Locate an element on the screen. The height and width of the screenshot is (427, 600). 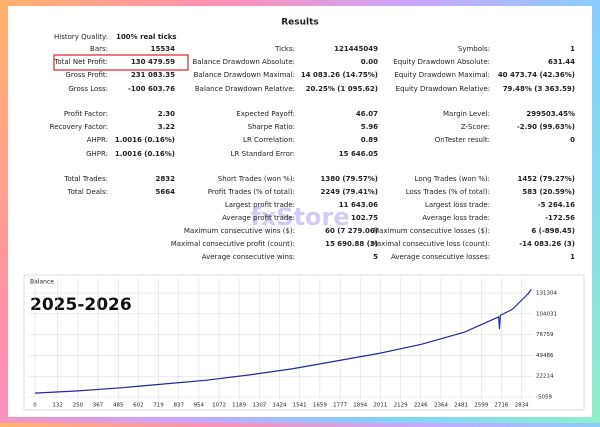
label: Long Trades (won %): is located at coordinates (452, 179).